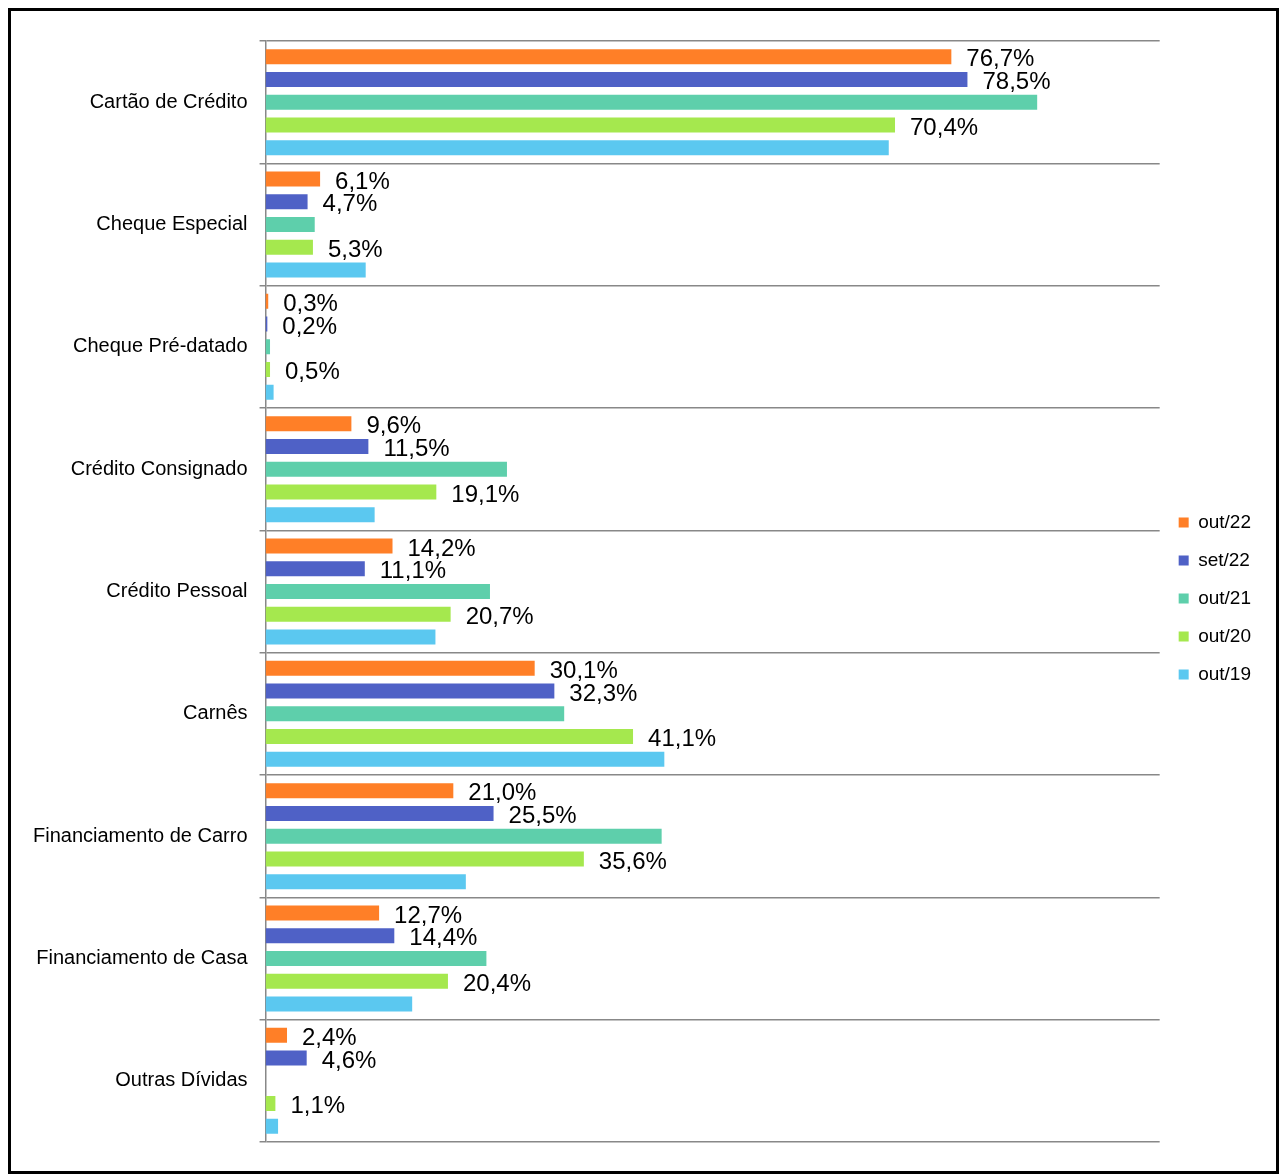 The height and width of the screenshot is (1174, 1285). I want to click on legend-label: out/22, so click(1224, 521).